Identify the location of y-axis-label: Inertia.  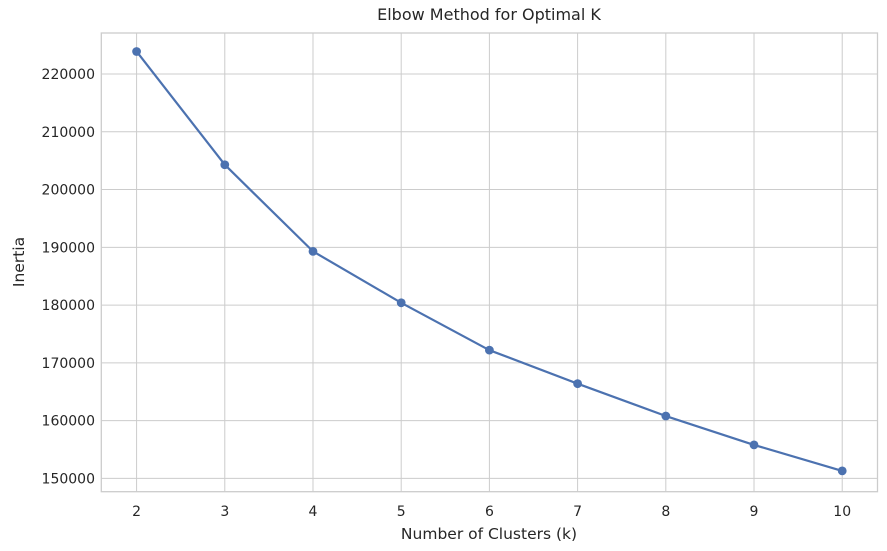
(19, 262).